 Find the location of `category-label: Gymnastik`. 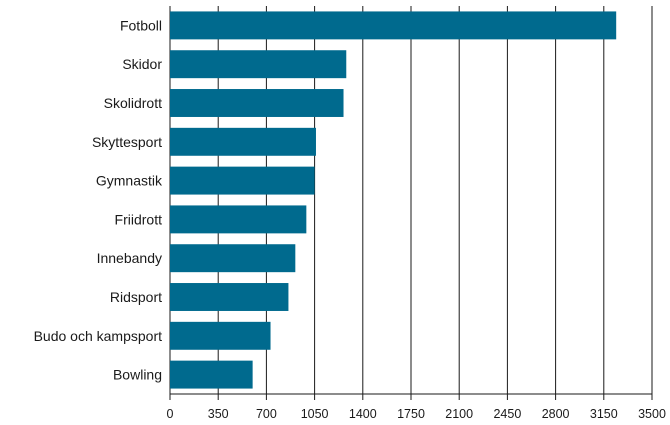

category-label: Gymnastik is located at coordinates (129, 181).